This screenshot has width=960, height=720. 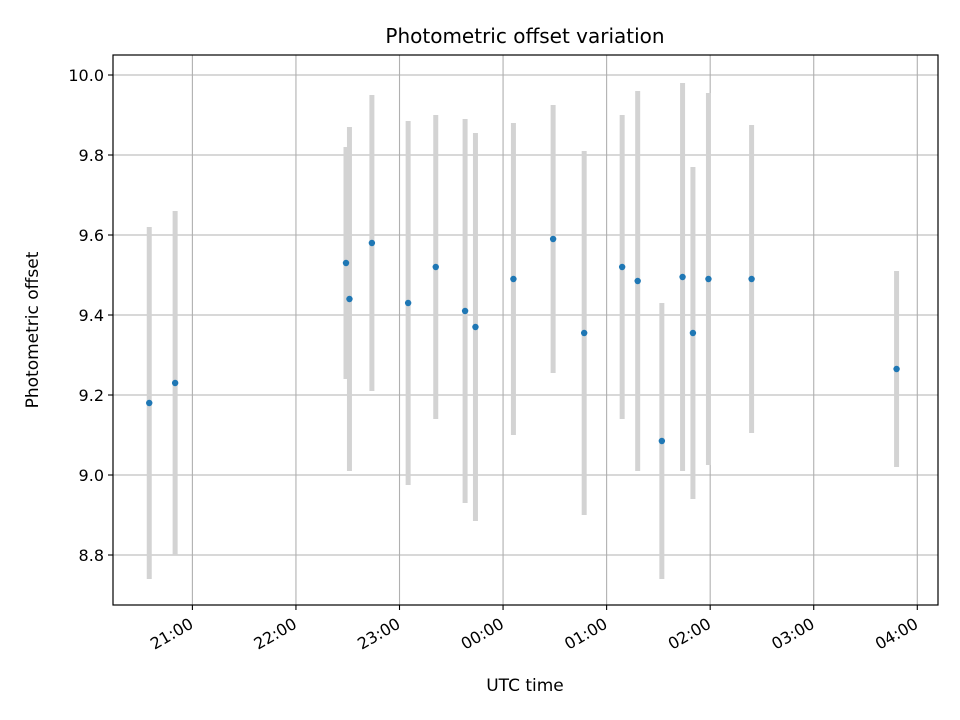 What do you see at coordinates (86, 75) in the screenshot?
I see `y-tick-label: 10.0` at bounding box center [86, 75].